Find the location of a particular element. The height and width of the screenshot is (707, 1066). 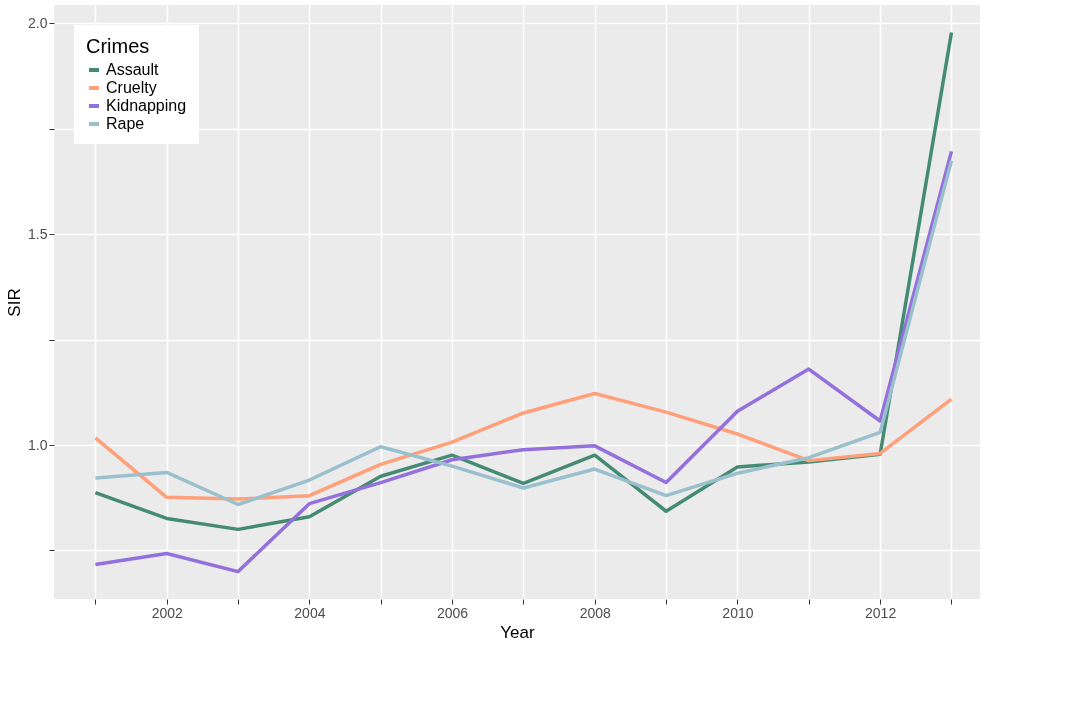

legend-label: Assault is located at coordinates (133, 69).